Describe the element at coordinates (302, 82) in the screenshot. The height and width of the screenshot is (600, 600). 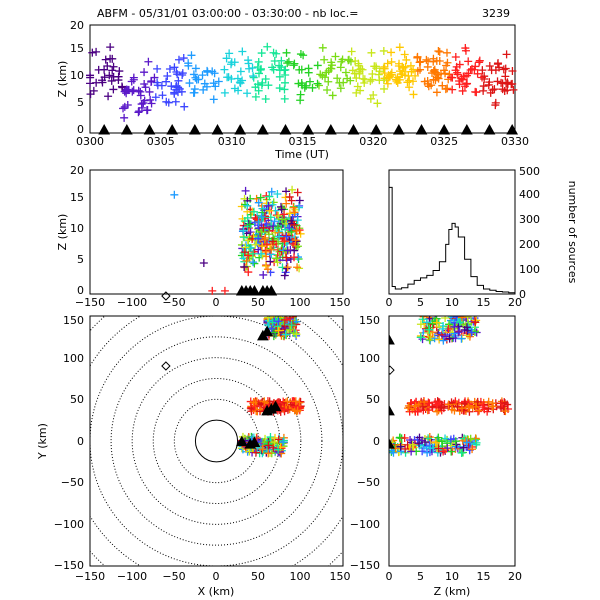
I see `time-height-marks` at that location.